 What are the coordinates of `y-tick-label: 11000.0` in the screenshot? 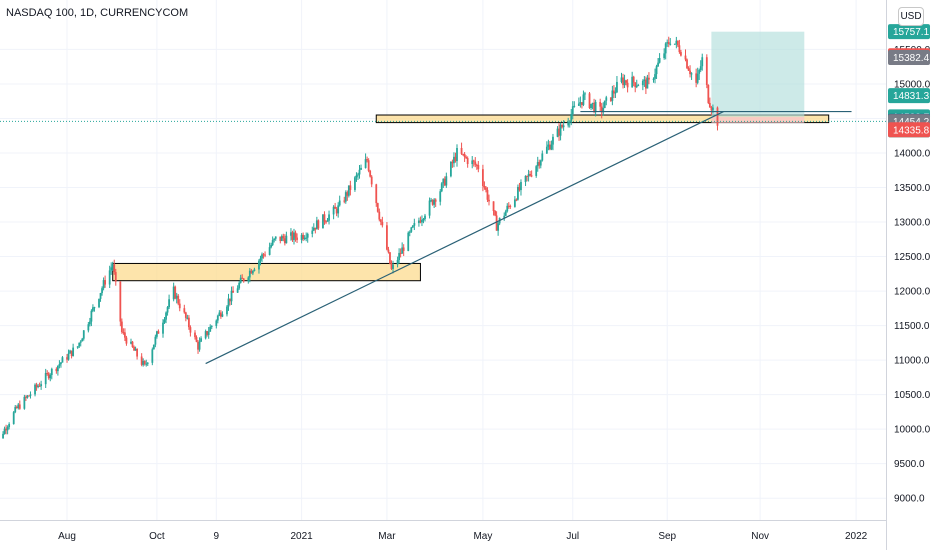 It's located at (912, 361).